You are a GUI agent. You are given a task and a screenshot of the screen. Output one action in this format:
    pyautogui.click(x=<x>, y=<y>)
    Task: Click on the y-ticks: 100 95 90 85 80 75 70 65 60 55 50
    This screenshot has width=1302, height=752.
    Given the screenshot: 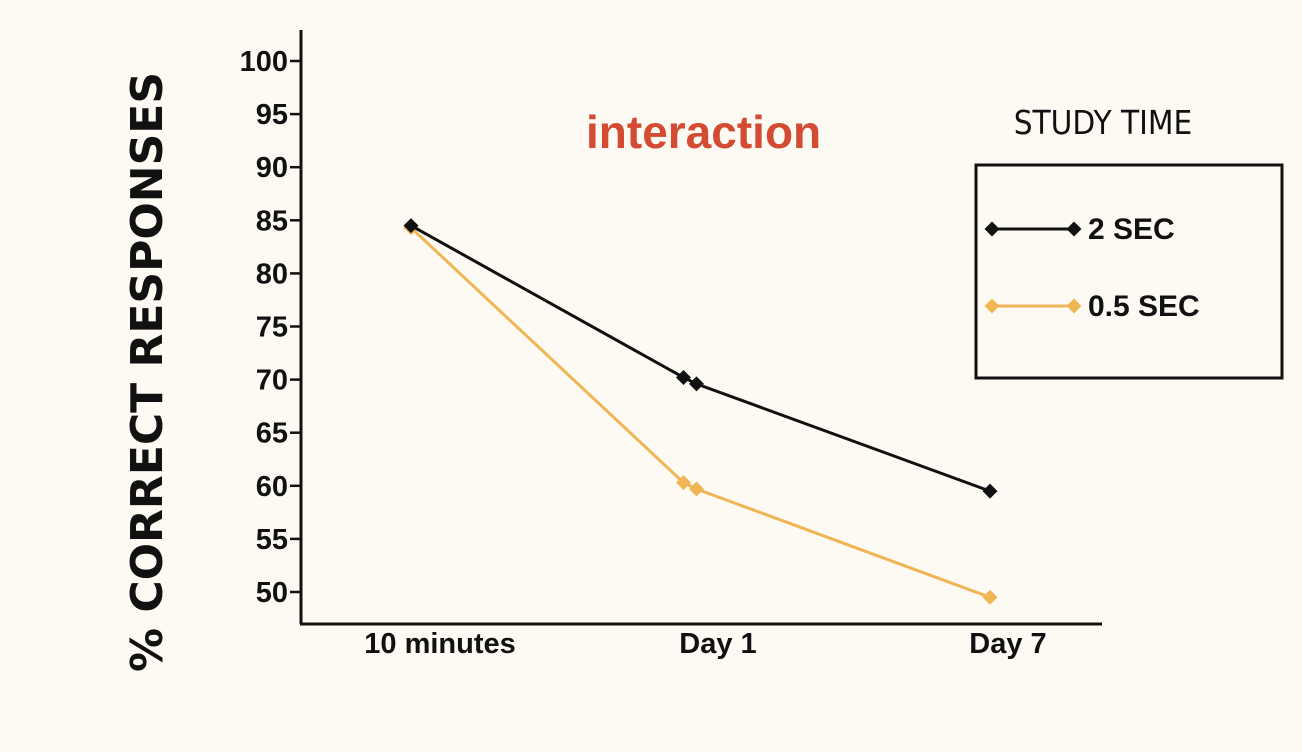 What is the action you would take?
    pyautogui.click(x=270, y=327)
    